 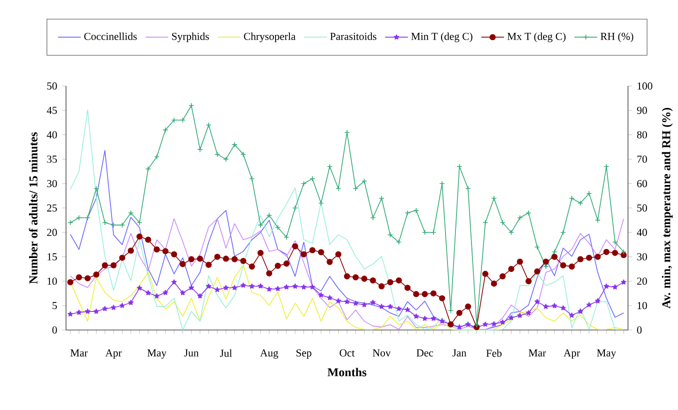 What do you see at coordinates (641, 232) in the screenshot?
I see `y2-tick-label: 40` at bounding box center [641, 232].